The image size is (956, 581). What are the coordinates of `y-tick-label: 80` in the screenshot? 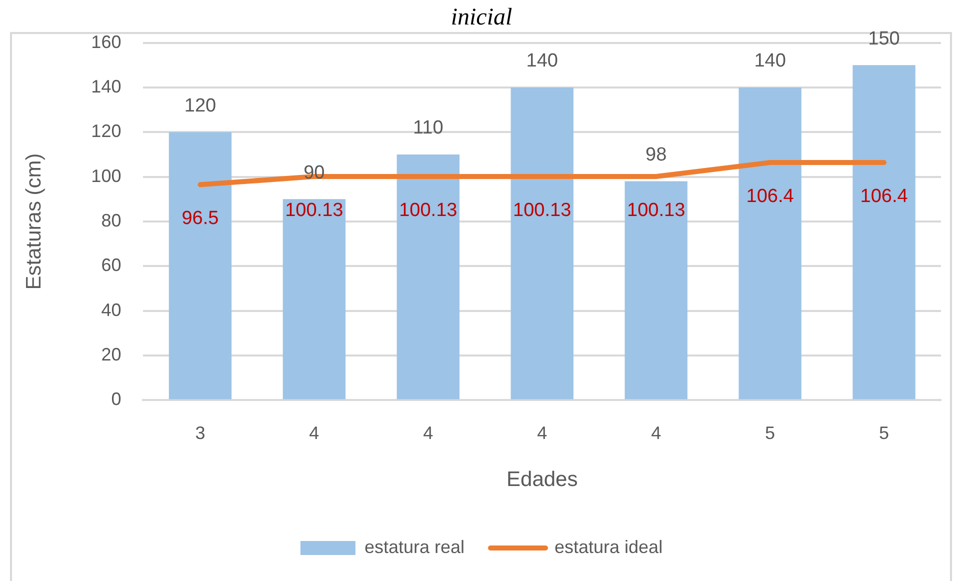 It's located at (111, 220).